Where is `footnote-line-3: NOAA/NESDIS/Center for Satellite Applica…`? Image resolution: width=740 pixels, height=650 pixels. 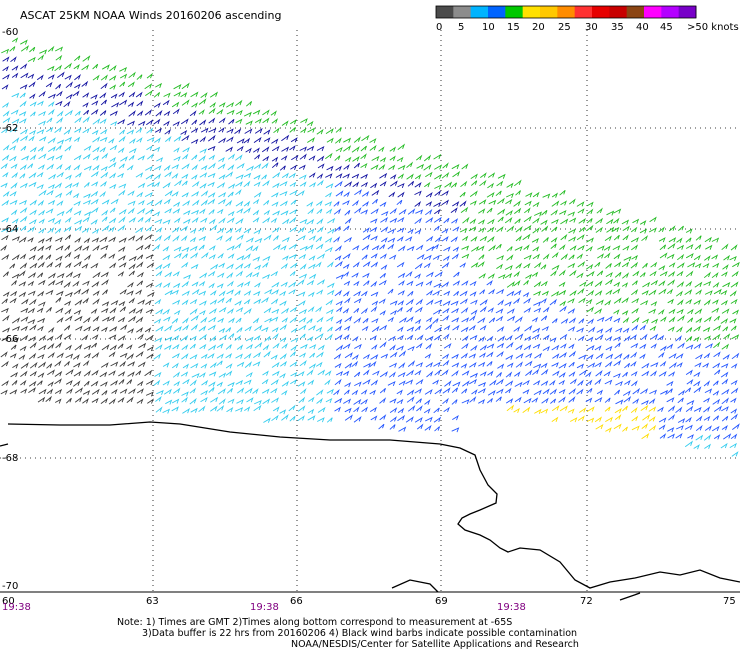
footnote-line-3: NOAA/NESDIS/Center for Satellite Applica… is located at coordinates (435, 644).